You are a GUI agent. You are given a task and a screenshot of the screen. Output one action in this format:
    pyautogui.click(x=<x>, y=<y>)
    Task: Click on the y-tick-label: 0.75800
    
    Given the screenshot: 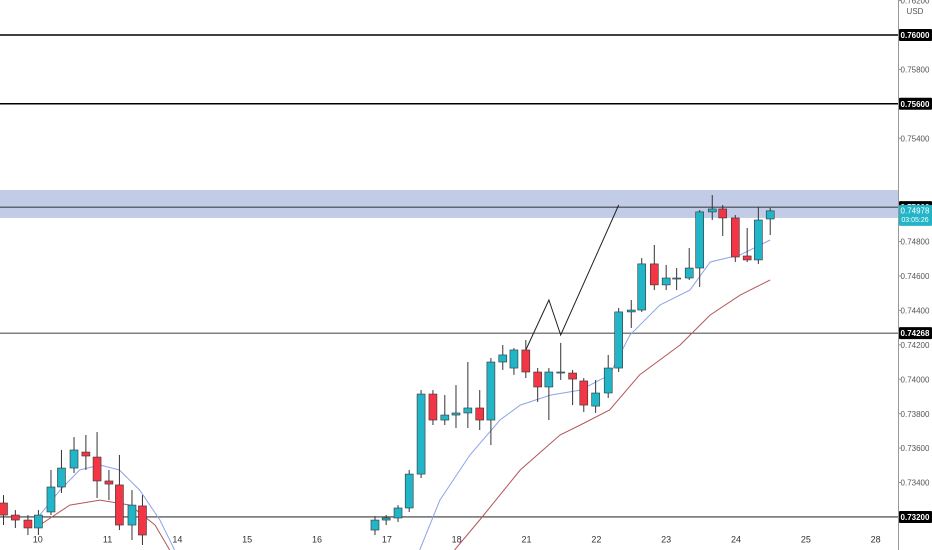 What is the action you would take?
    pyautogui.click(x=915, y=69)
    